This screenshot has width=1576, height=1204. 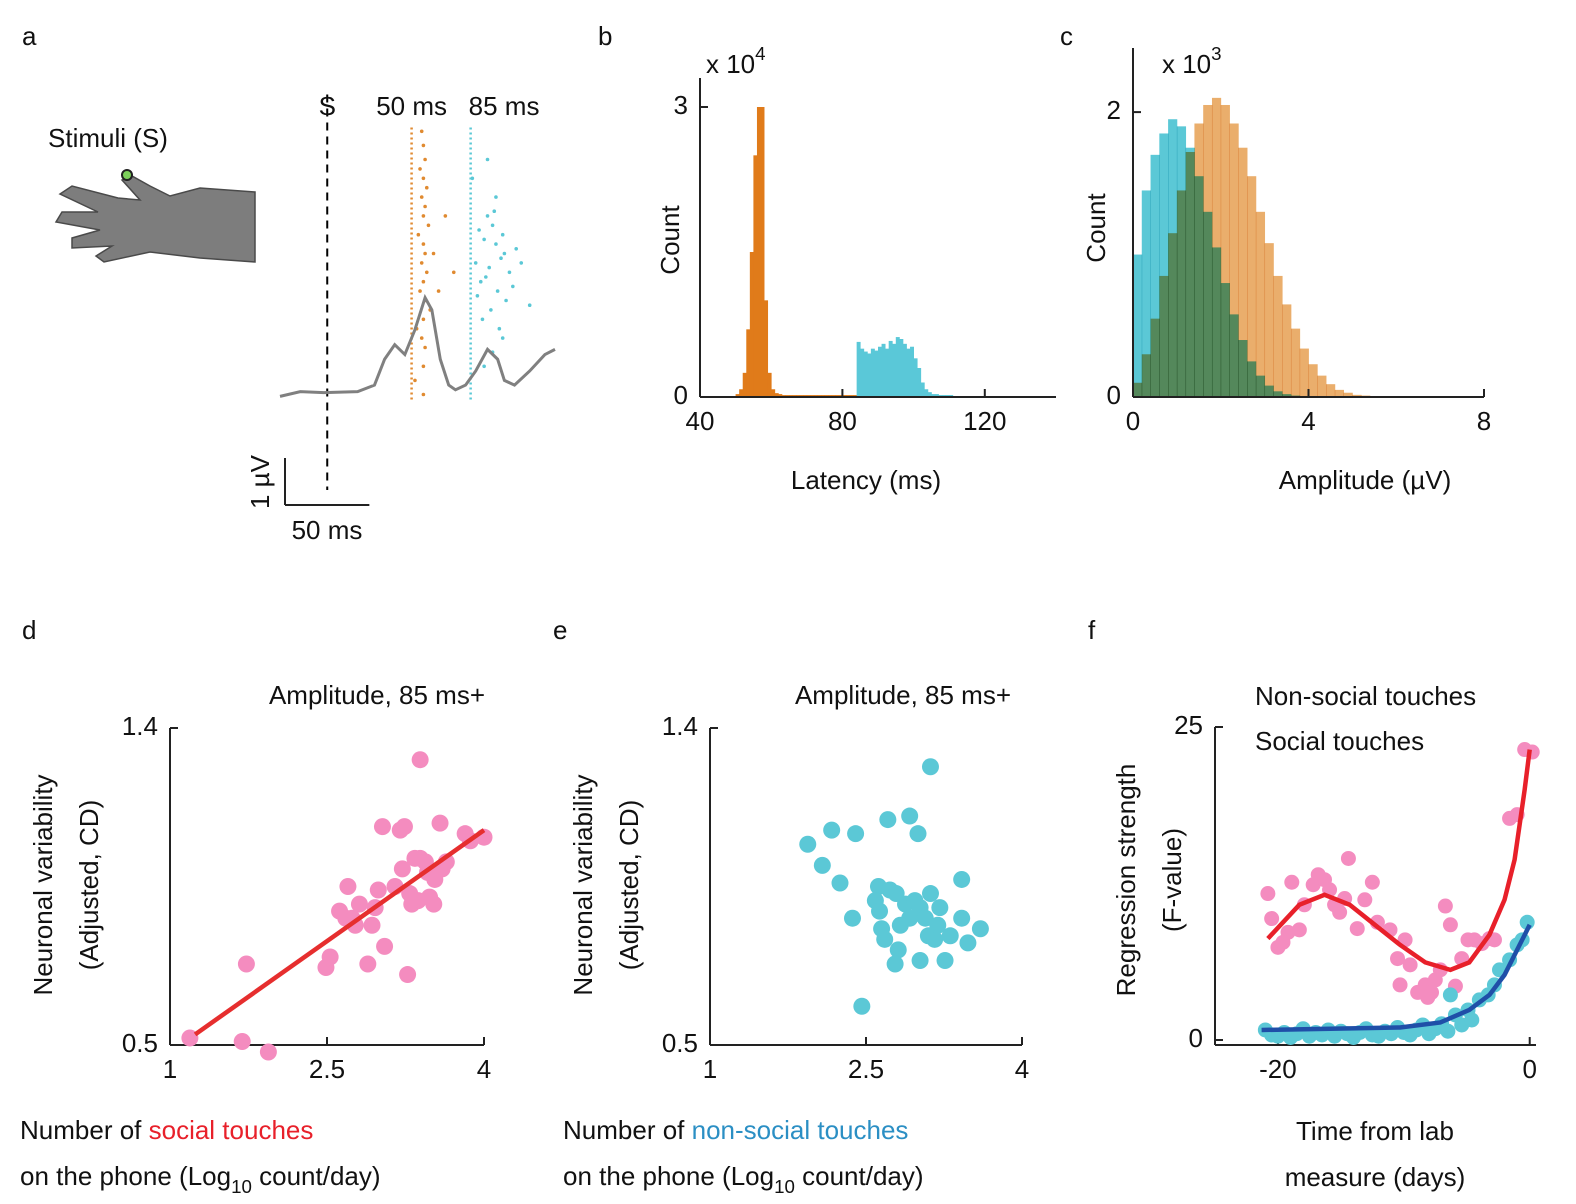 I want to click on x-tick-label: -20, so click(x=1278, y=1069).